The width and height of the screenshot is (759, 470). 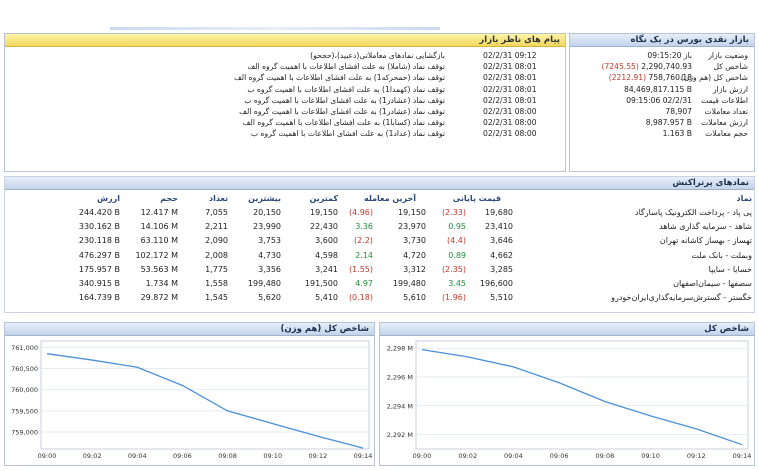 I want to click on symbol-name: وبملت - بانک ملت, so click(x=721, y=255).